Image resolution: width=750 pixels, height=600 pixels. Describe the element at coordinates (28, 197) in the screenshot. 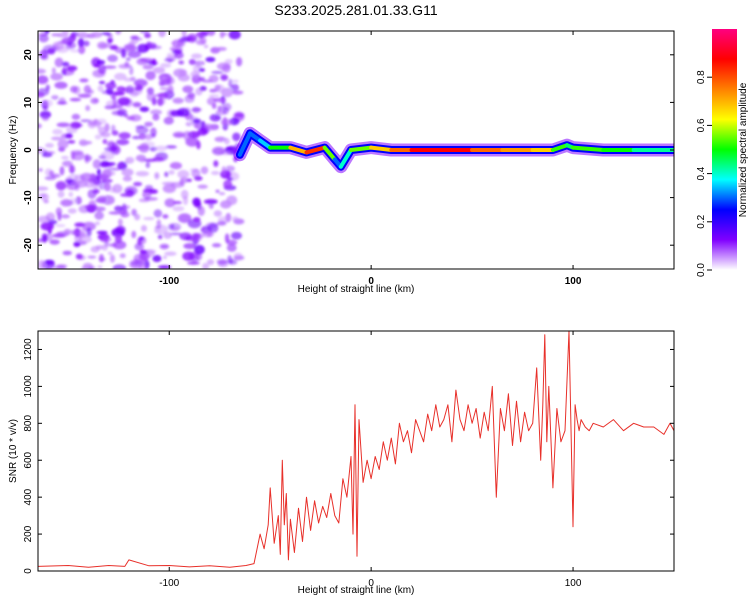

I see `heatmap-y-tick-label: -10` at that location.